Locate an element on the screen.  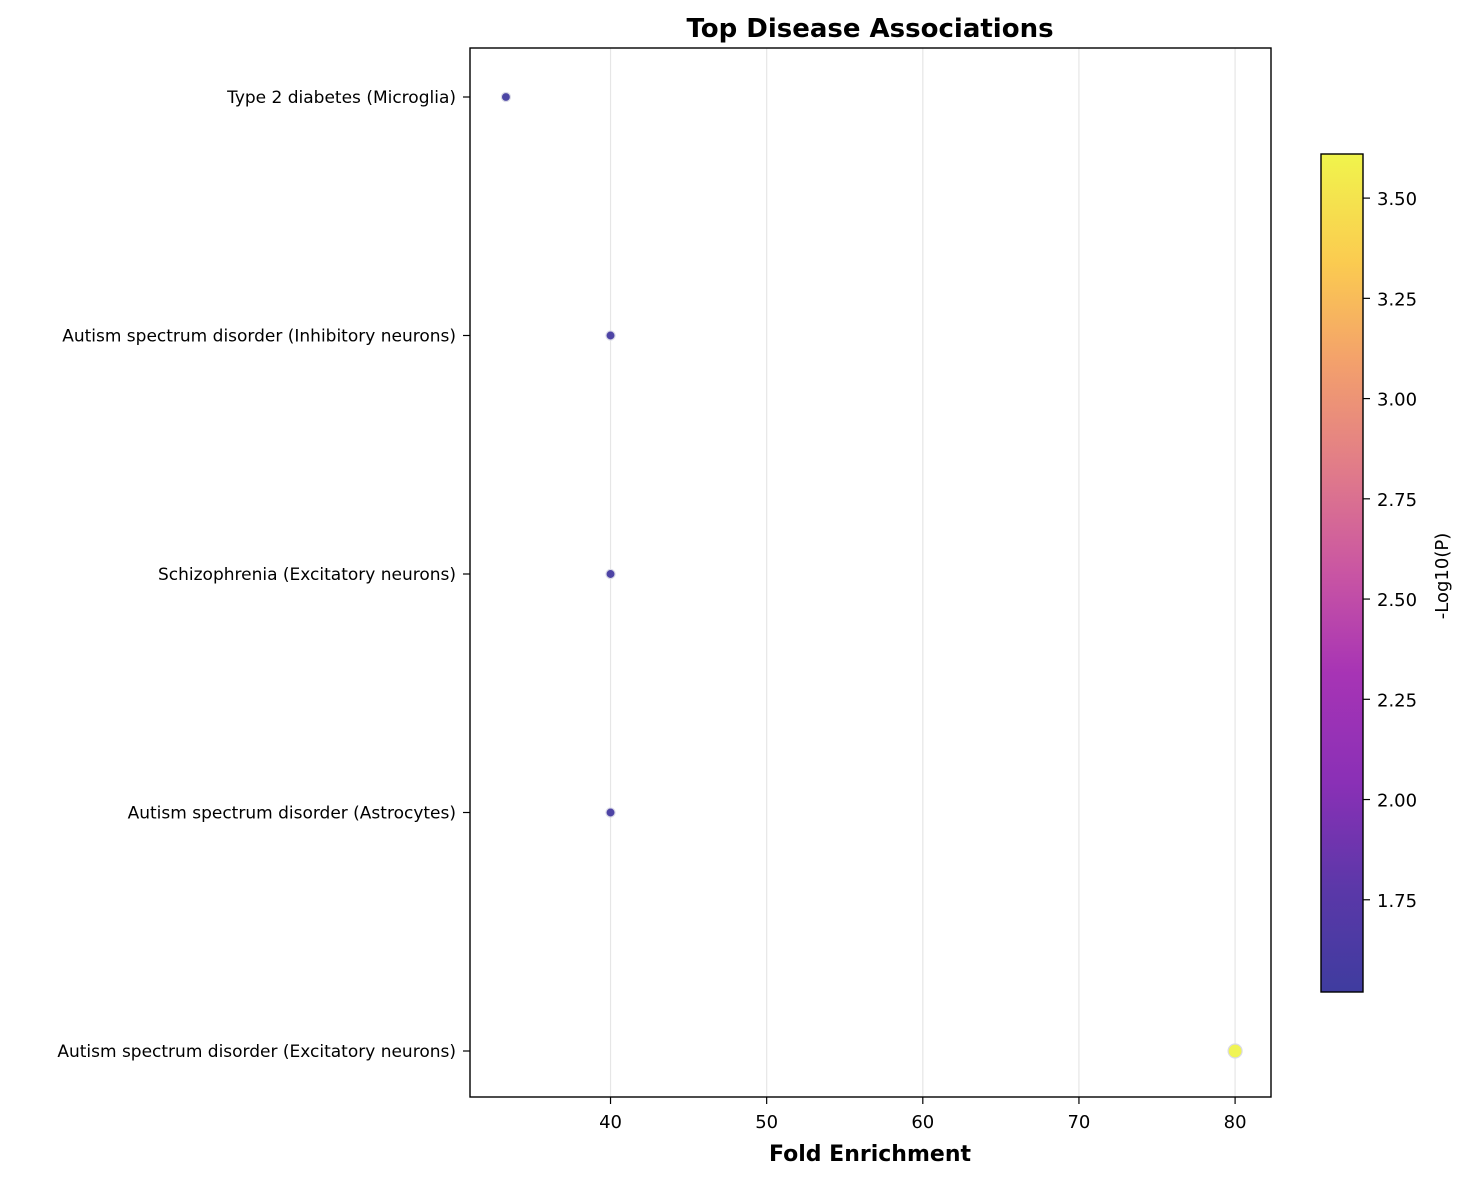
y-tick-label: Schizophrenia (Excitatory neurons) is located at coordinates (307, 575).